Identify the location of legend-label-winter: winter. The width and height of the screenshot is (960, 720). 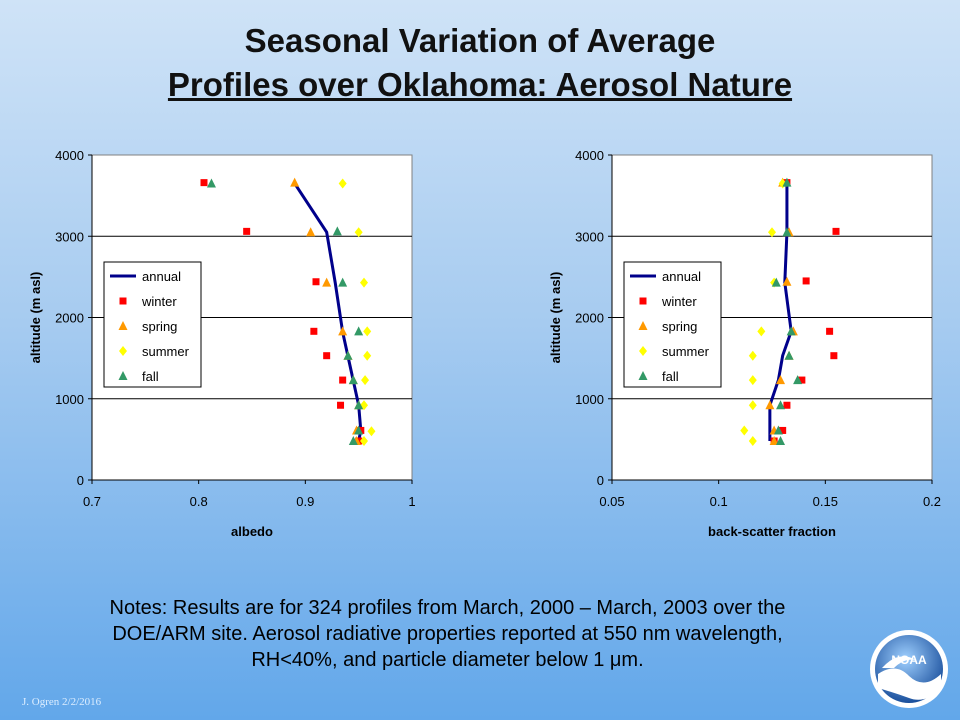
(159, 301).